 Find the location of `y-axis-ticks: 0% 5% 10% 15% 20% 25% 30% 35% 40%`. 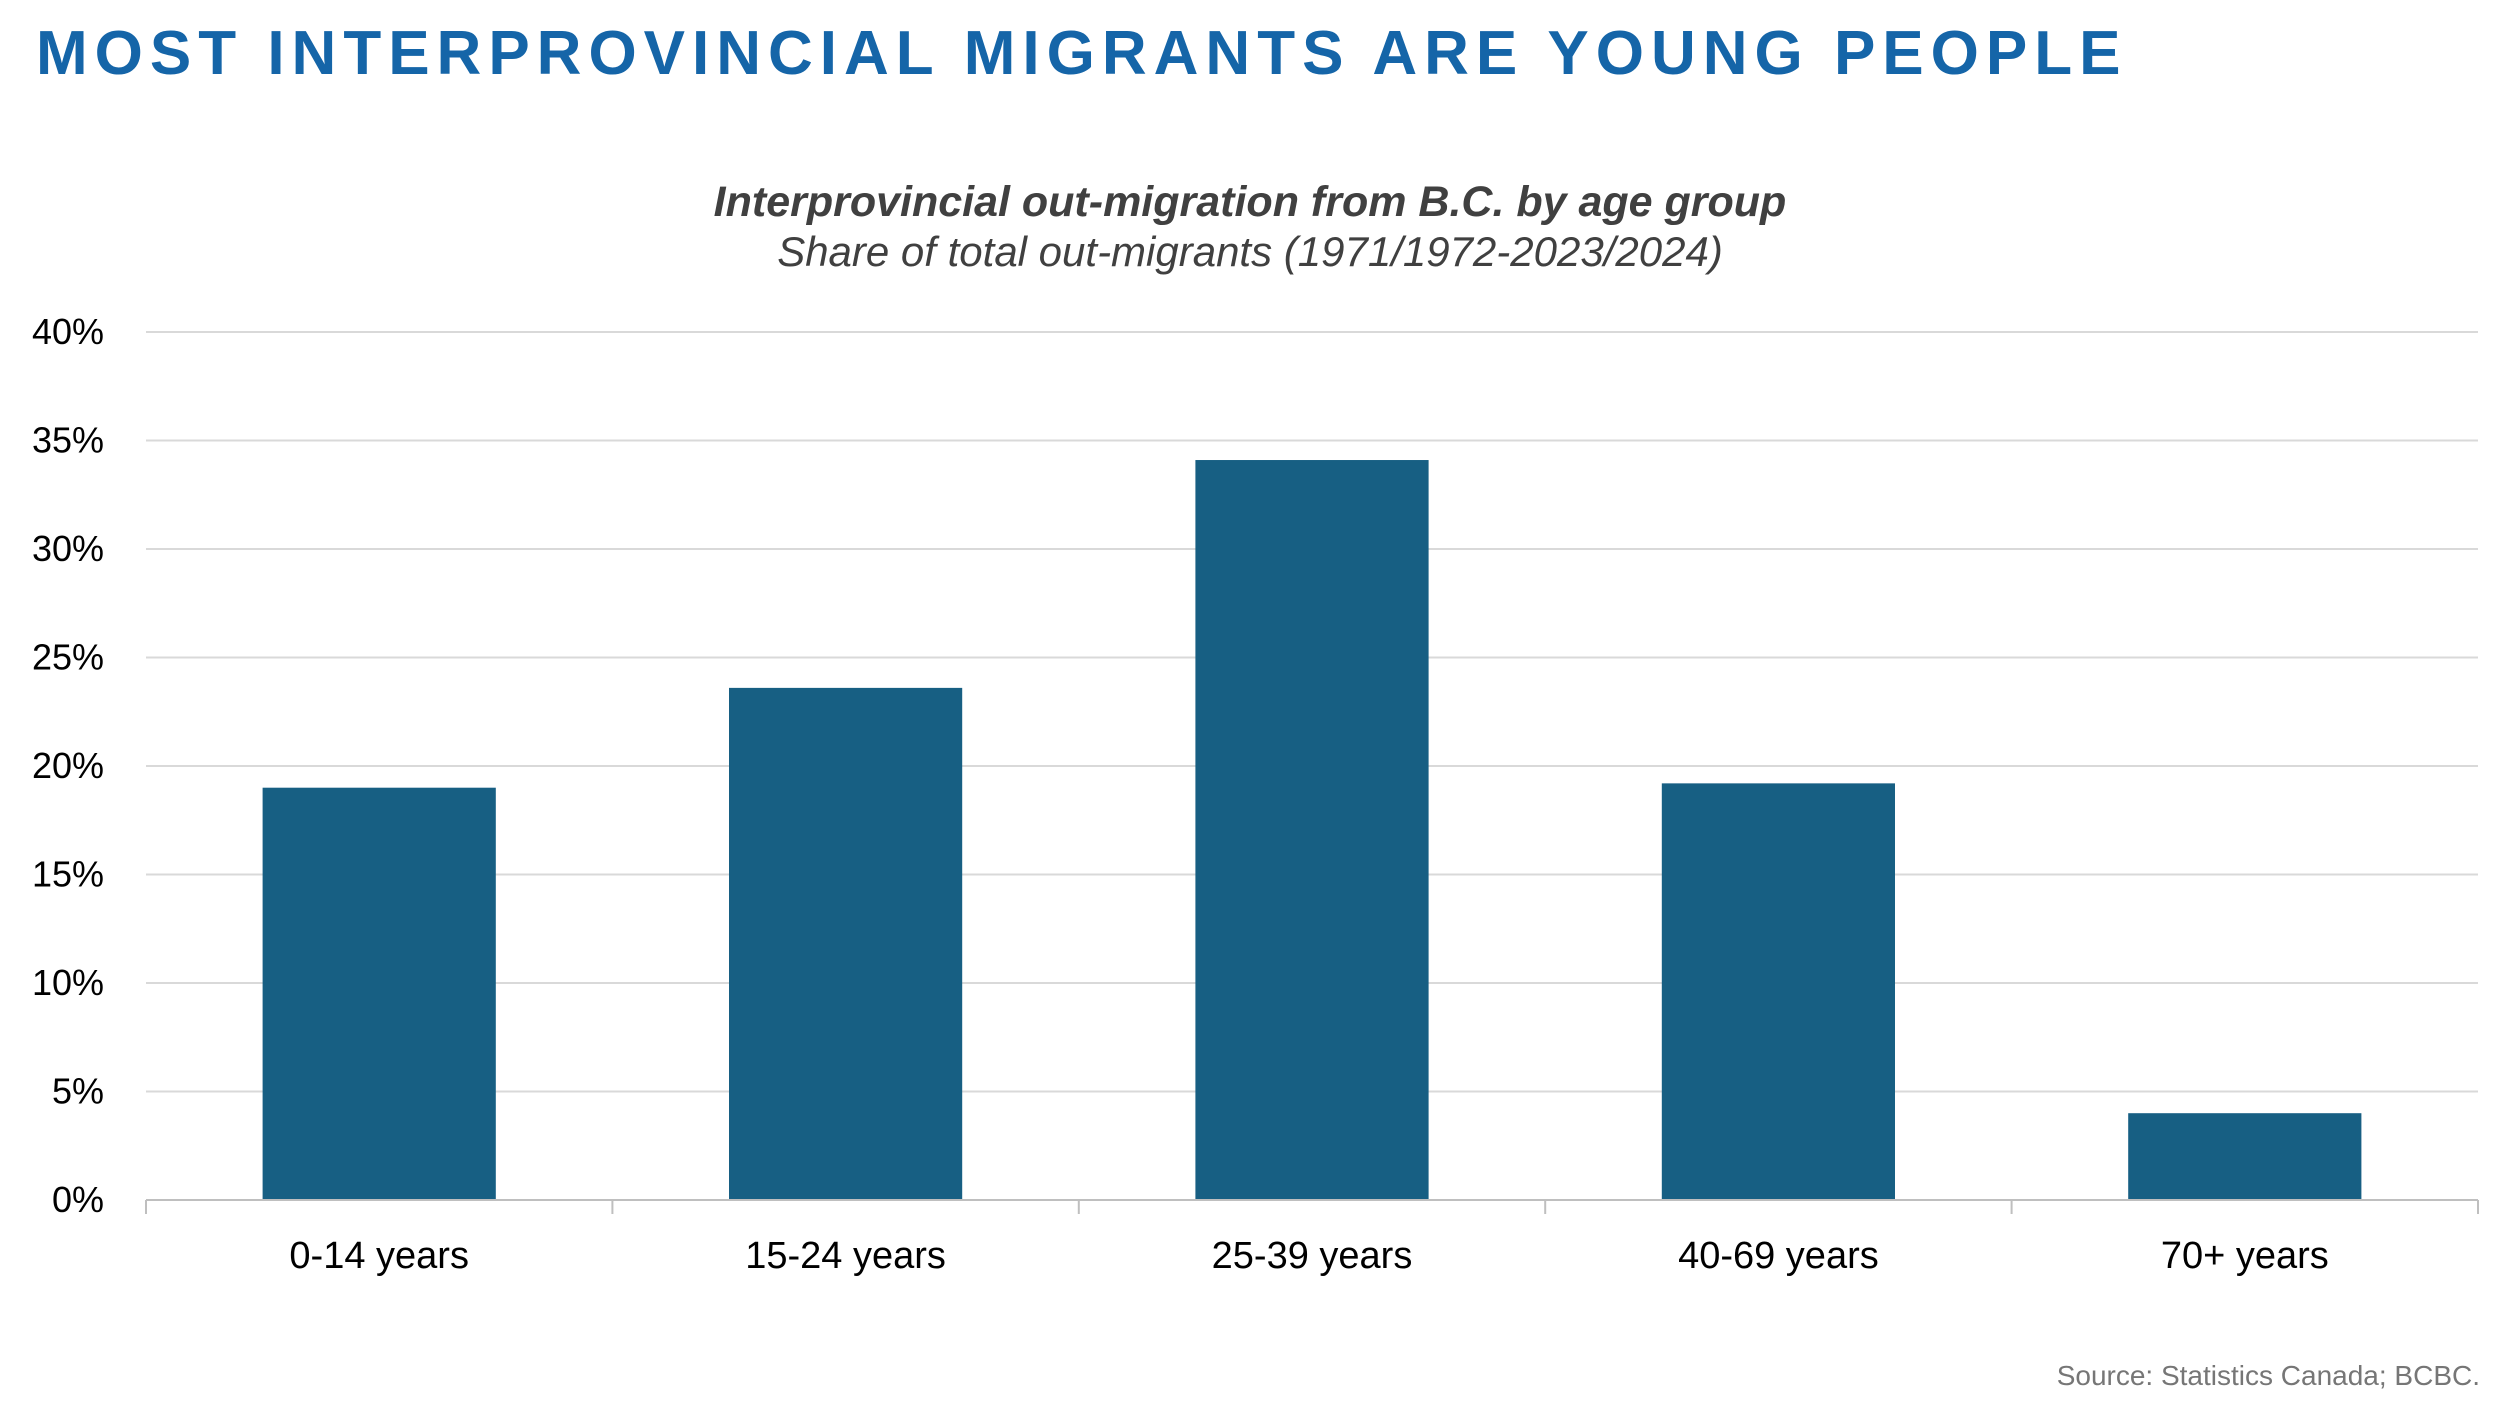

y-axis-ticks: 0% 5% 10% 15% 20% 25% 30% 35% 40% is located at coordinates (68, 765).